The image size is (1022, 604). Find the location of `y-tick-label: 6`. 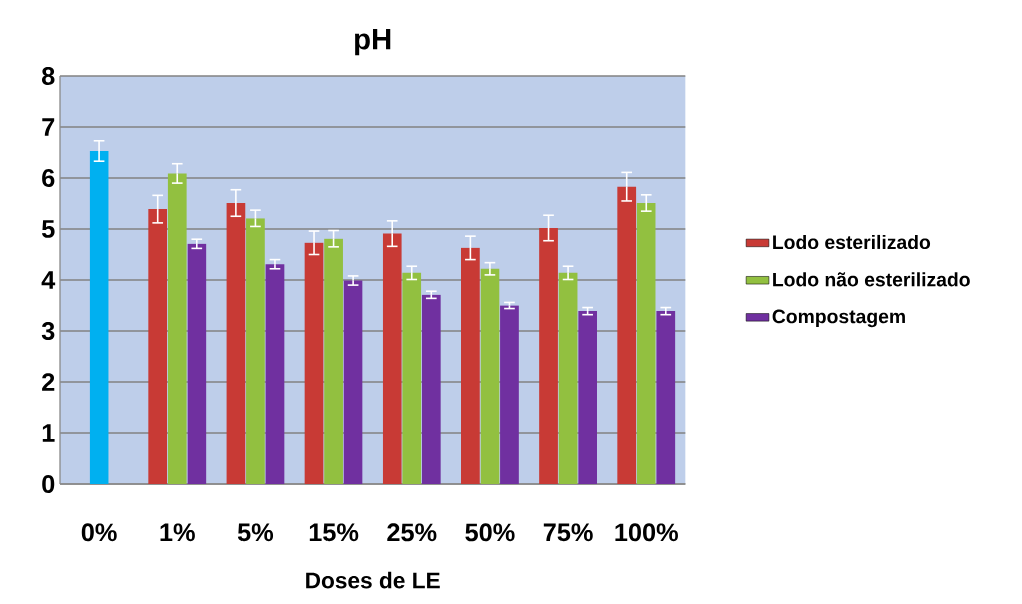

y-tick-label: 6 is located at coordinates (48, 178).